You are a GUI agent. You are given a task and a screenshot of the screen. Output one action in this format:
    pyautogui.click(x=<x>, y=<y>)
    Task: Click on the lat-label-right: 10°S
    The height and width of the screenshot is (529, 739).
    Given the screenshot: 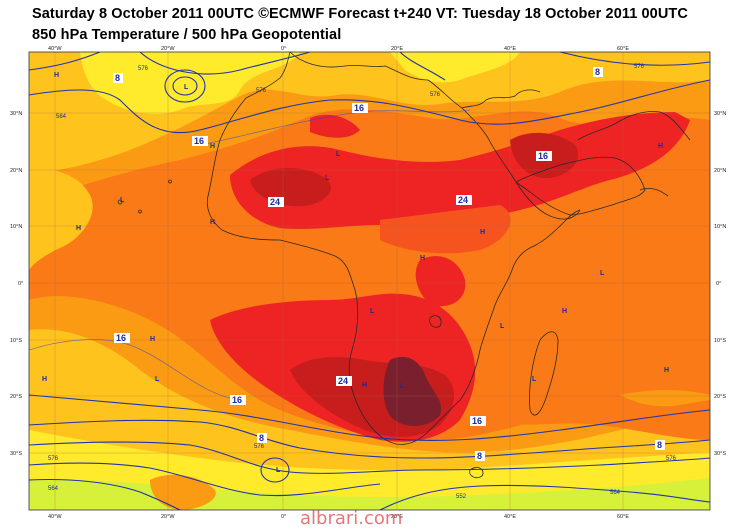 What is the action you would take?
    pyautogui.click(x=720, y=341)
    